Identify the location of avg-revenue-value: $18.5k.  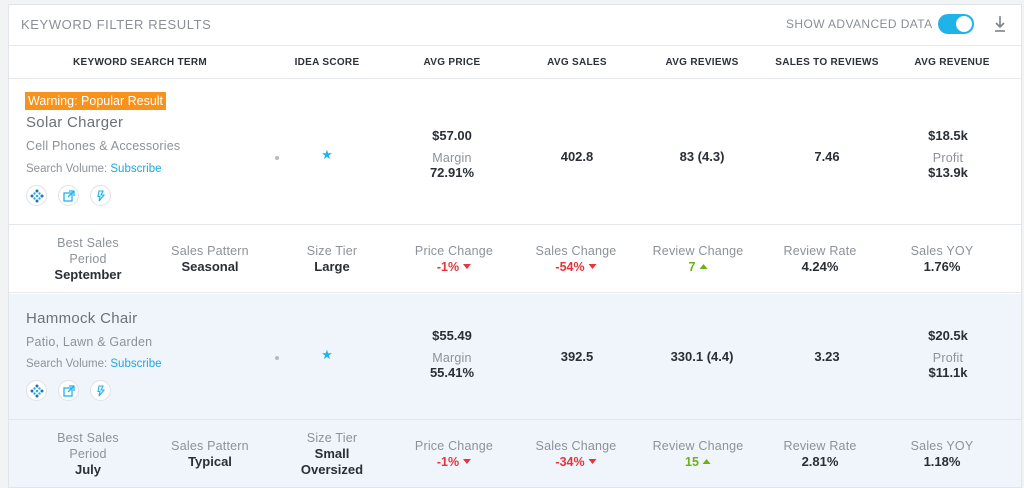
(948, 135).